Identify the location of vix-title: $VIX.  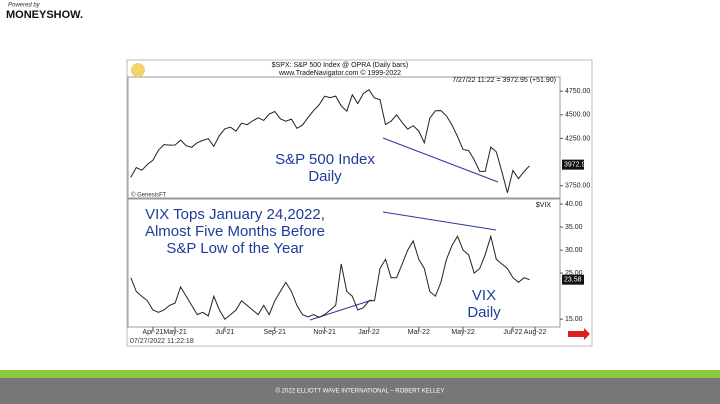
(544, 205).